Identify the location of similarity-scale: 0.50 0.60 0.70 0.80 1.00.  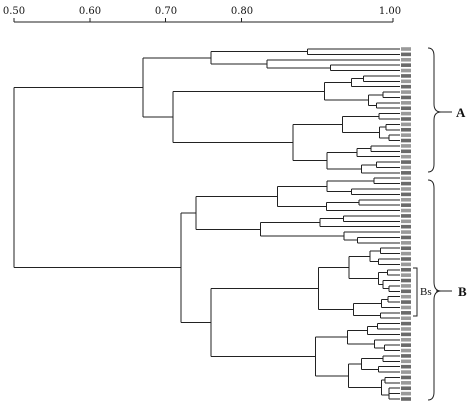
(202, 14).